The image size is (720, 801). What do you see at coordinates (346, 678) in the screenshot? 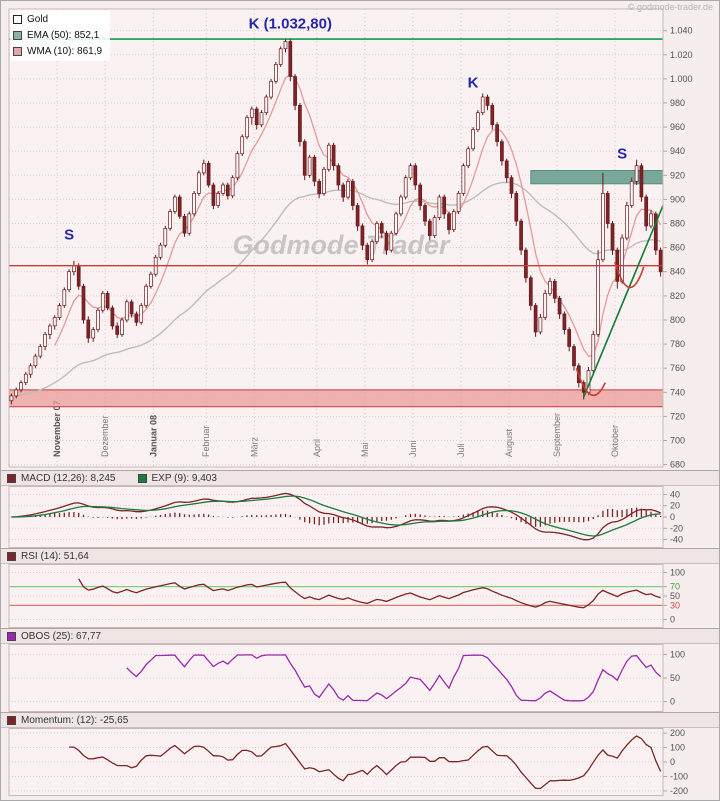
I see `obos-plot: 100 50 0` at bounding box center [346, 678].